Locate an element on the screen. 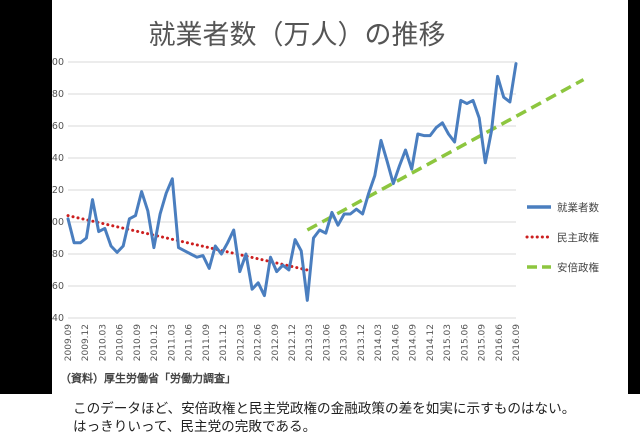 Image resolution: width=640 pixels, height=442 pixels. legend-label: 民主政権 is located at coordinates (578, 237).